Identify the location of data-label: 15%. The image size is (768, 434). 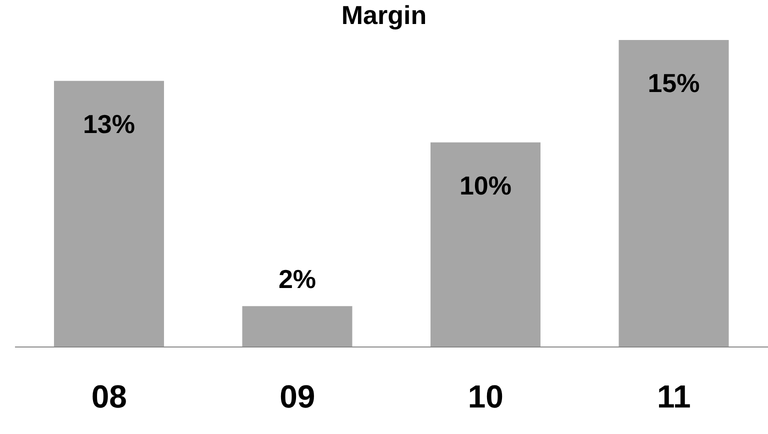
(674, 83).